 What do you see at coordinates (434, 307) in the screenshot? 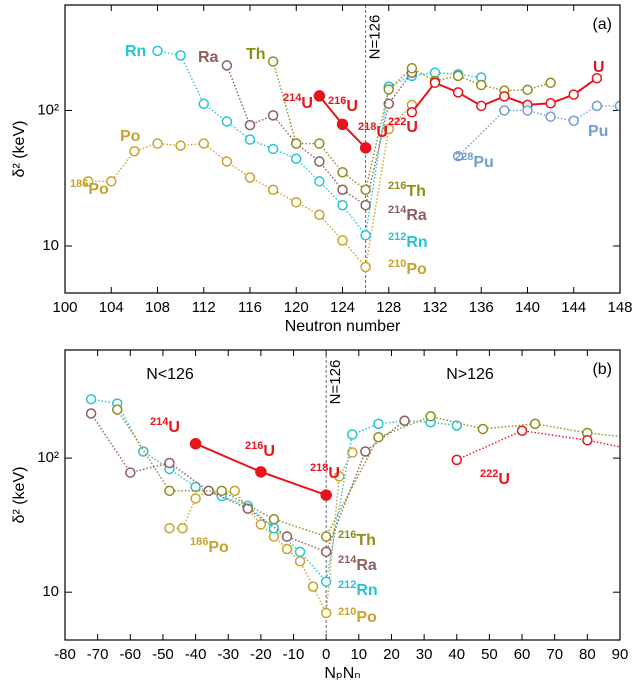
I see `x-tick-label: 132` at bounding box center [434, 307].